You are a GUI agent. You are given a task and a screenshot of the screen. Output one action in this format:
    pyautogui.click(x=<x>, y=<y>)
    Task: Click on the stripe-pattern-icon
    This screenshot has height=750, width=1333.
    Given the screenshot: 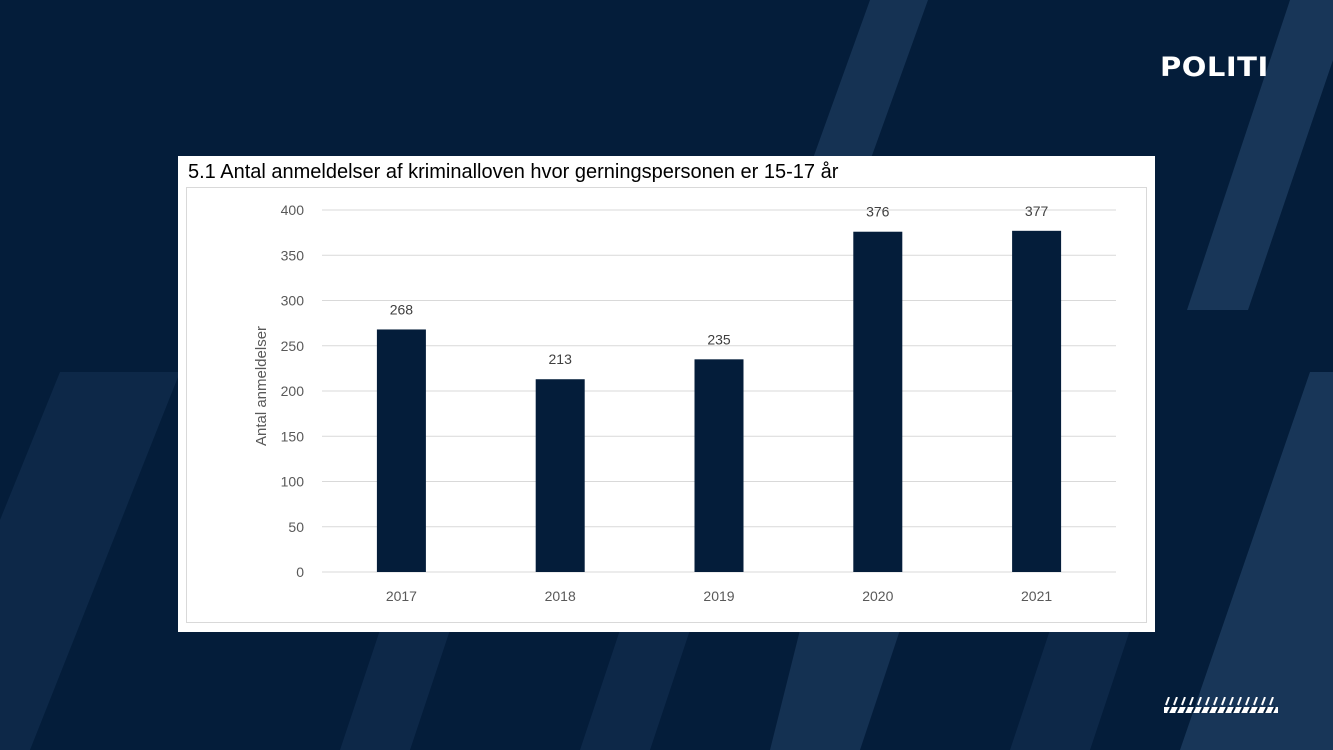 What is the action you would take?
    pyautogui.click(x=1221, y=705)
    